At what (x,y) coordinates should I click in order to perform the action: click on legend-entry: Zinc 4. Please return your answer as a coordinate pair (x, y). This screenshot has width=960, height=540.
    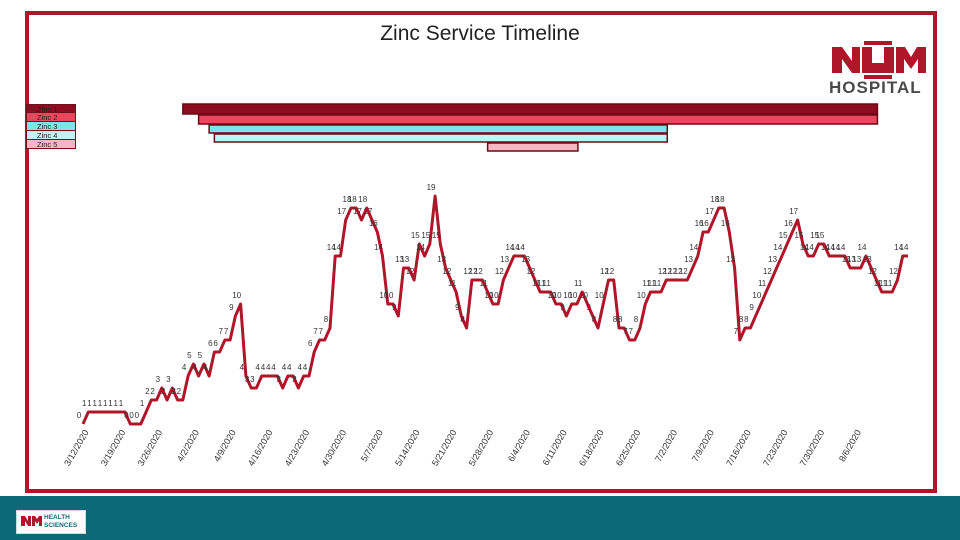
    Looking at the image, I should click on (51, 135).